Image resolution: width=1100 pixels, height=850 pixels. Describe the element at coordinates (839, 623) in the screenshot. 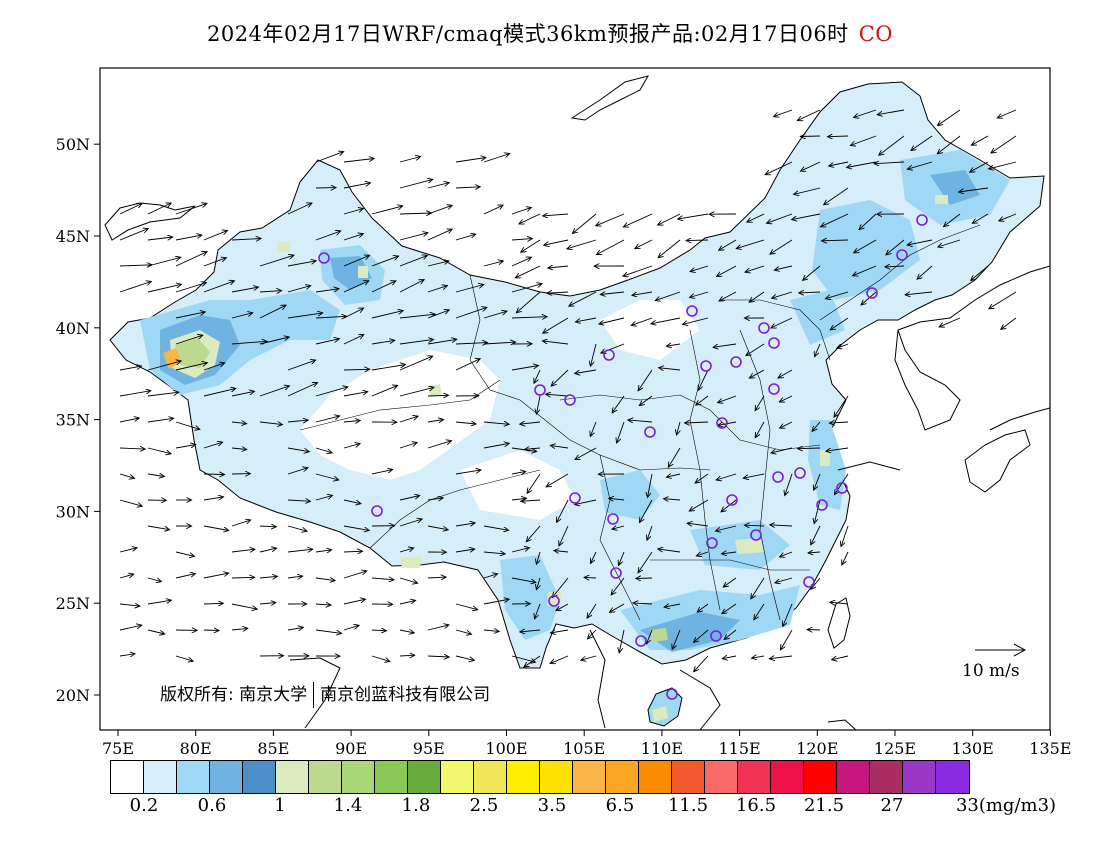

I see `taiwan-island` at that location.